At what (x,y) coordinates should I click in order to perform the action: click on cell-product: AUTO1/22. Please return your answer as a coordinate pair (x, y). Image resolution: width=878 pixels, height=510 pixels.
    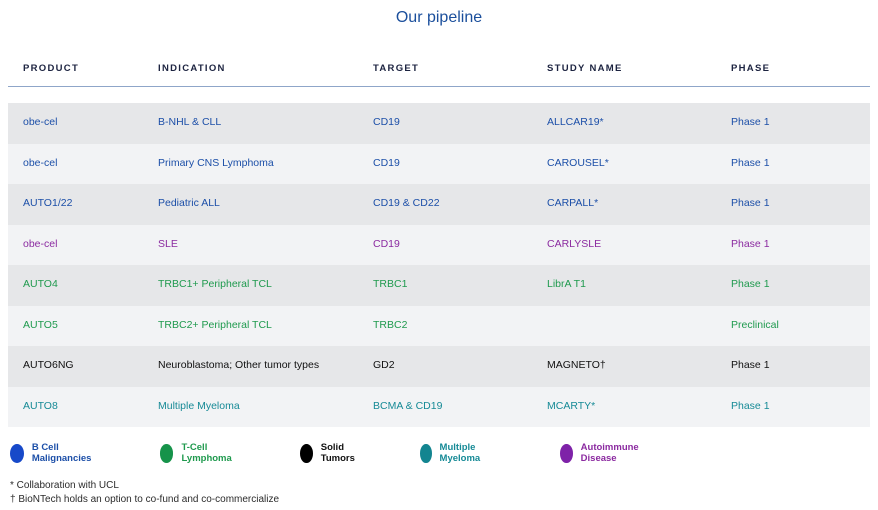
    Looking at the image, I should click on (48, 203).